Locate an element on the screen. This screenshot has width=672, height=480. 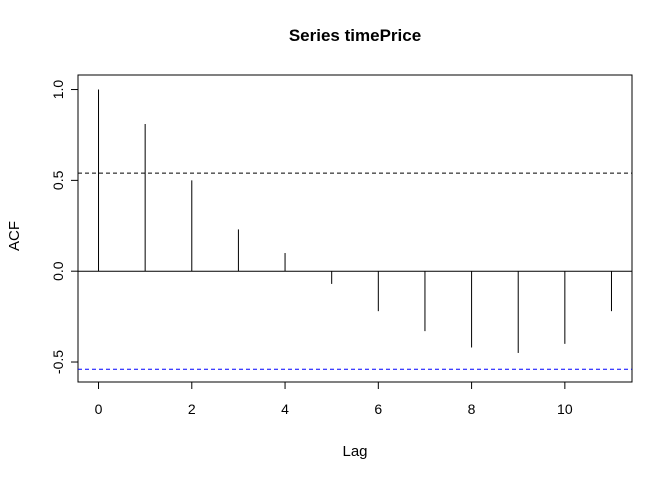
y-tick-label: 0.0 is located at coordinates (58, 271).